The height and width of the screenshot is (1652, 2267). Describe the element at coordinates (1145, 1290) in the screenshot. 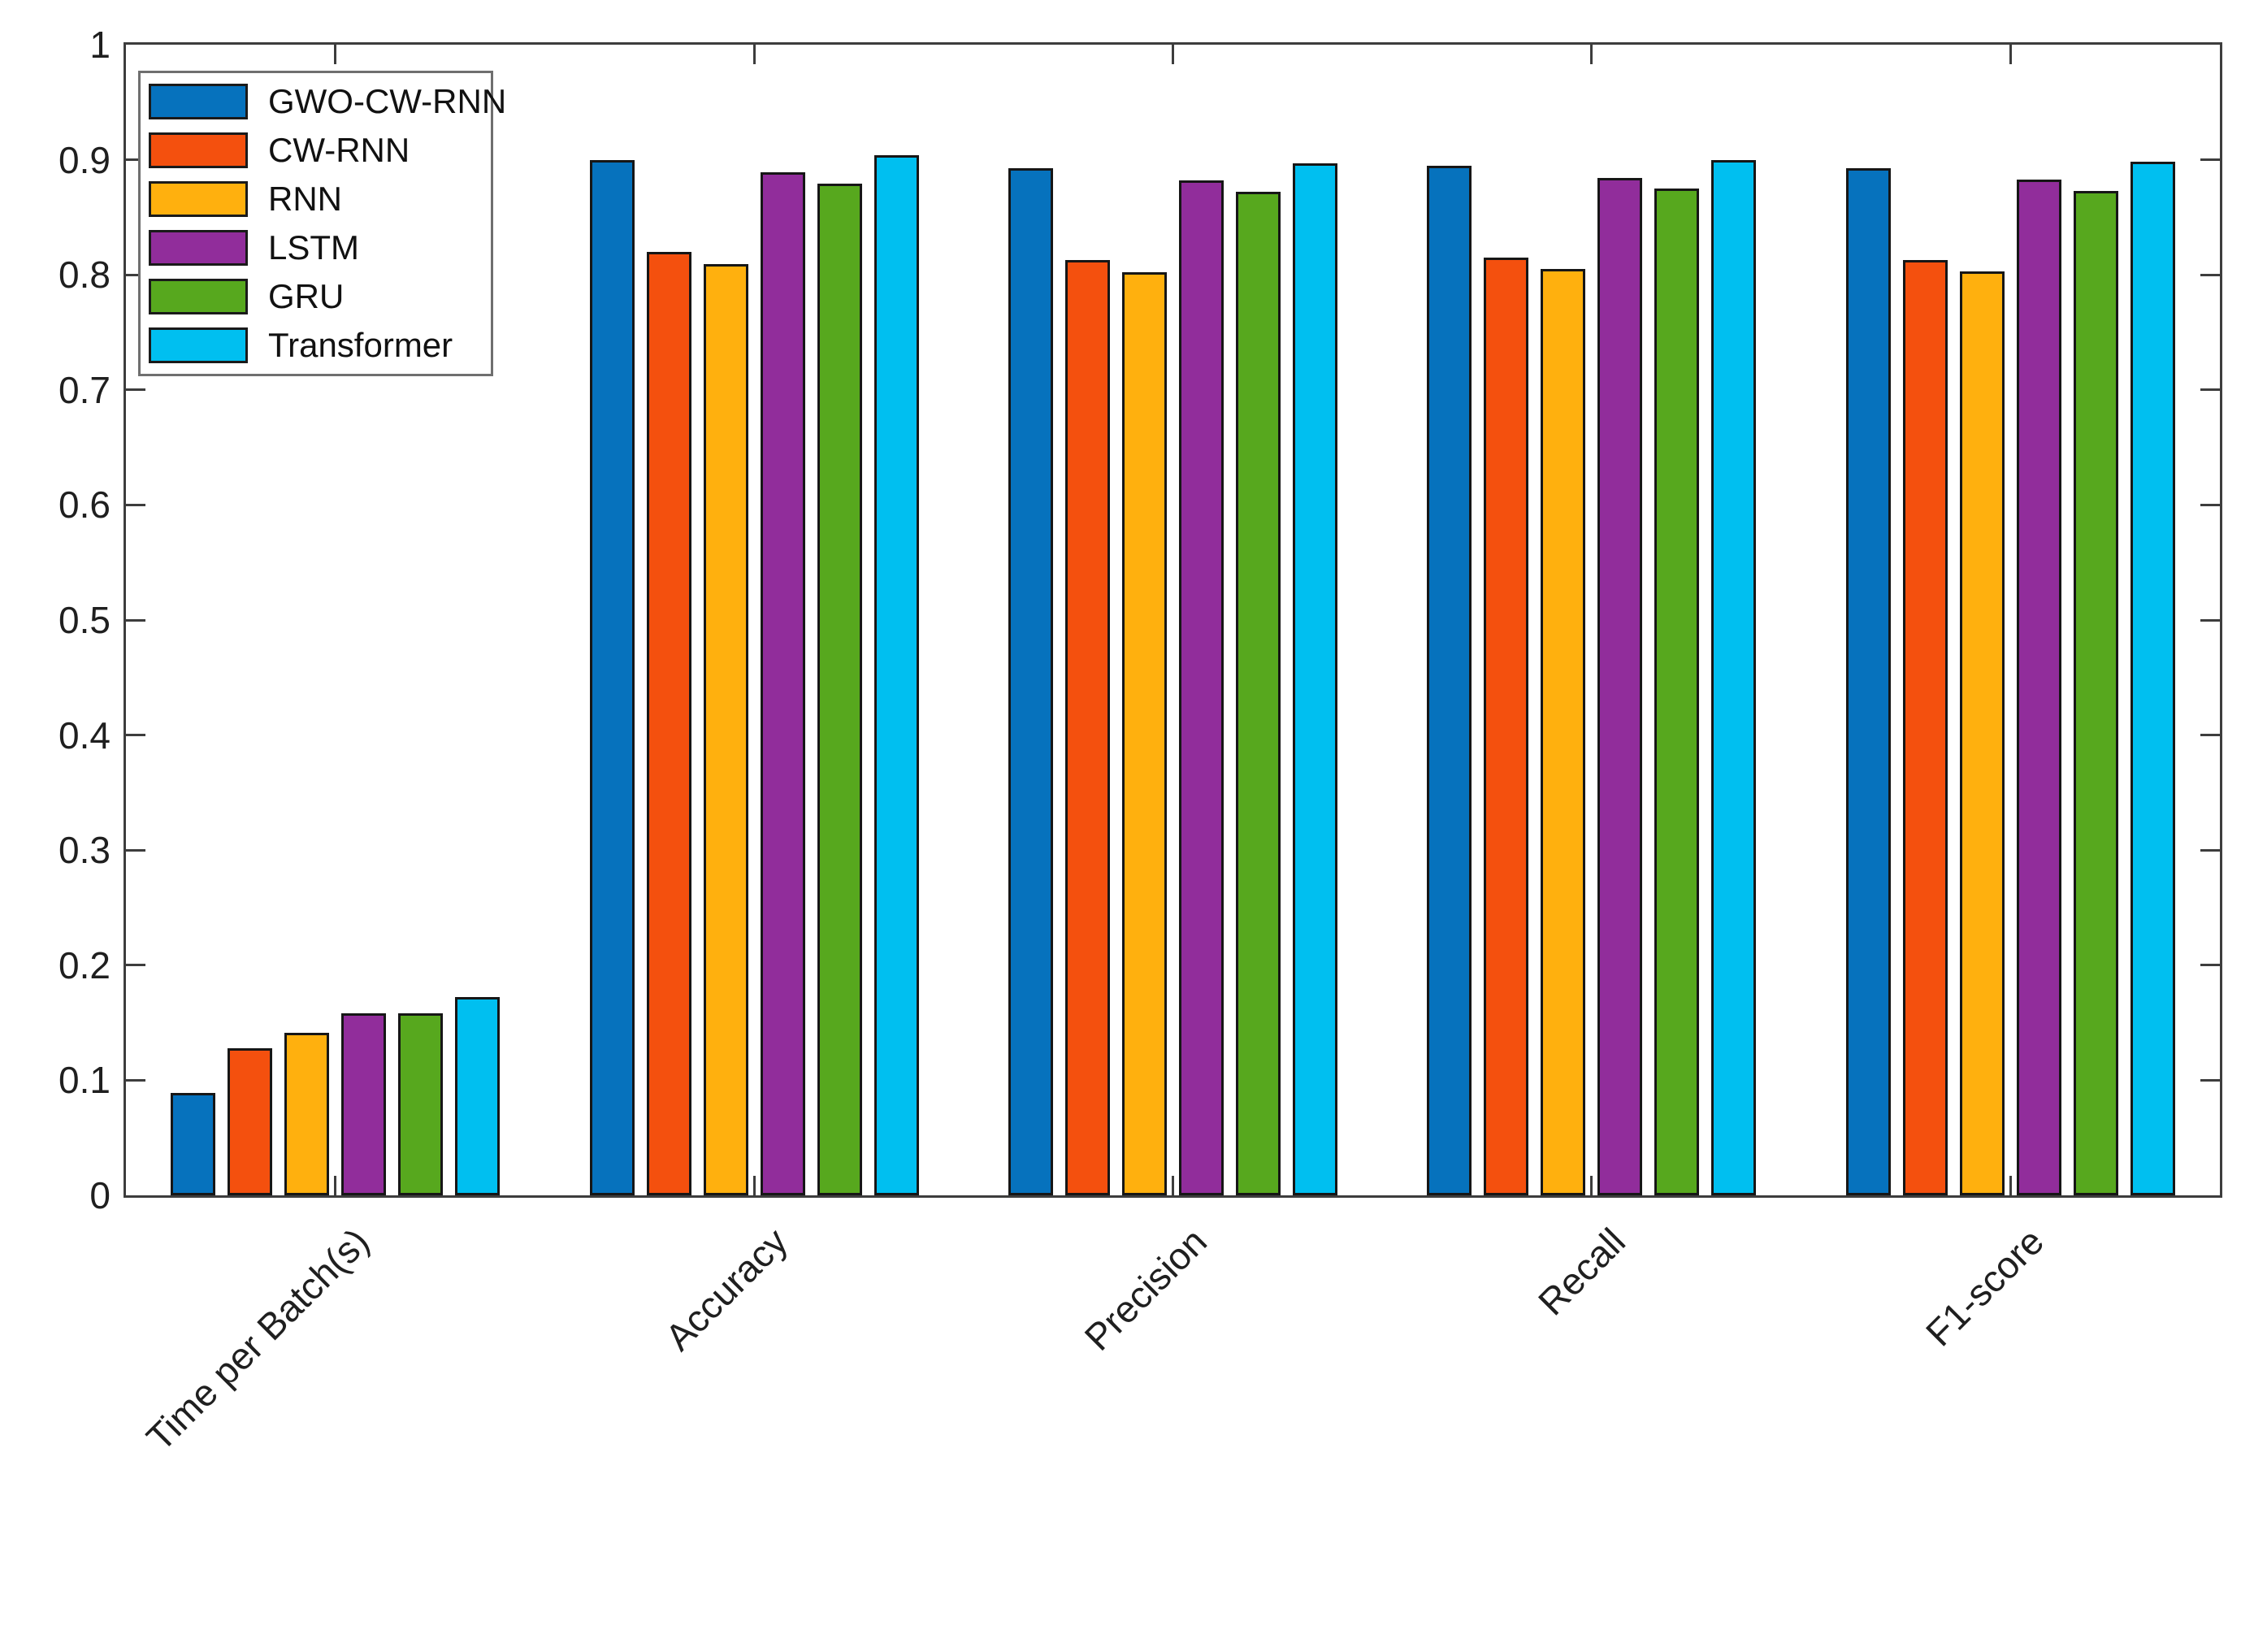

I see `x-axis-category-label: Precision` at that location.